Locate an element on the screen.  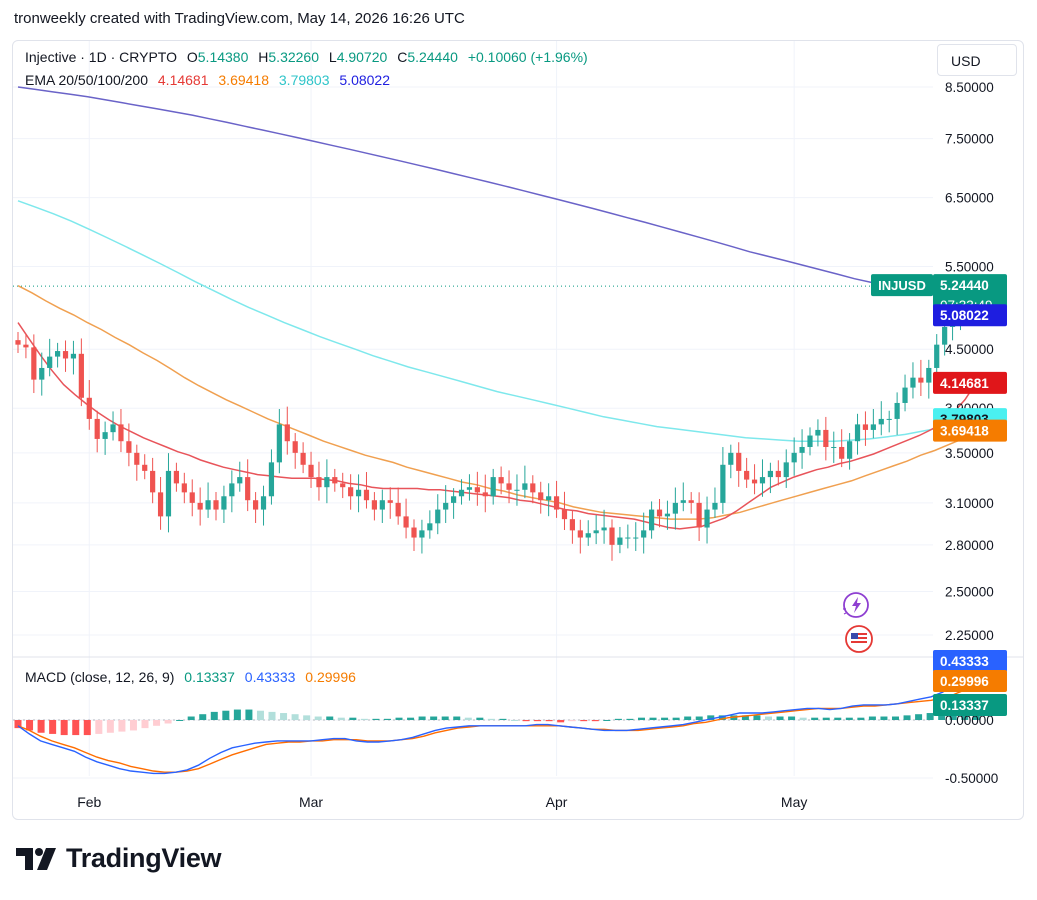
macd-badge-bg is located at coordinates (970, 661).